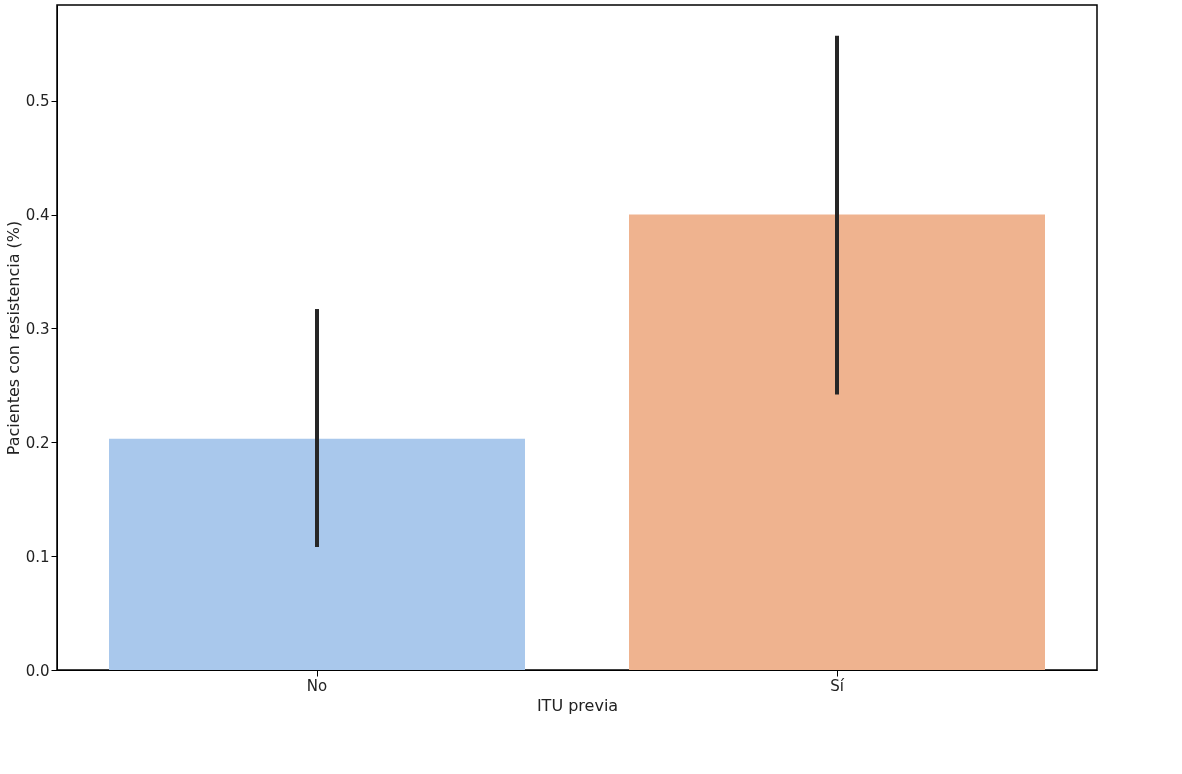  I want to click on y-tick-label: 0.4, so click(37, 215).